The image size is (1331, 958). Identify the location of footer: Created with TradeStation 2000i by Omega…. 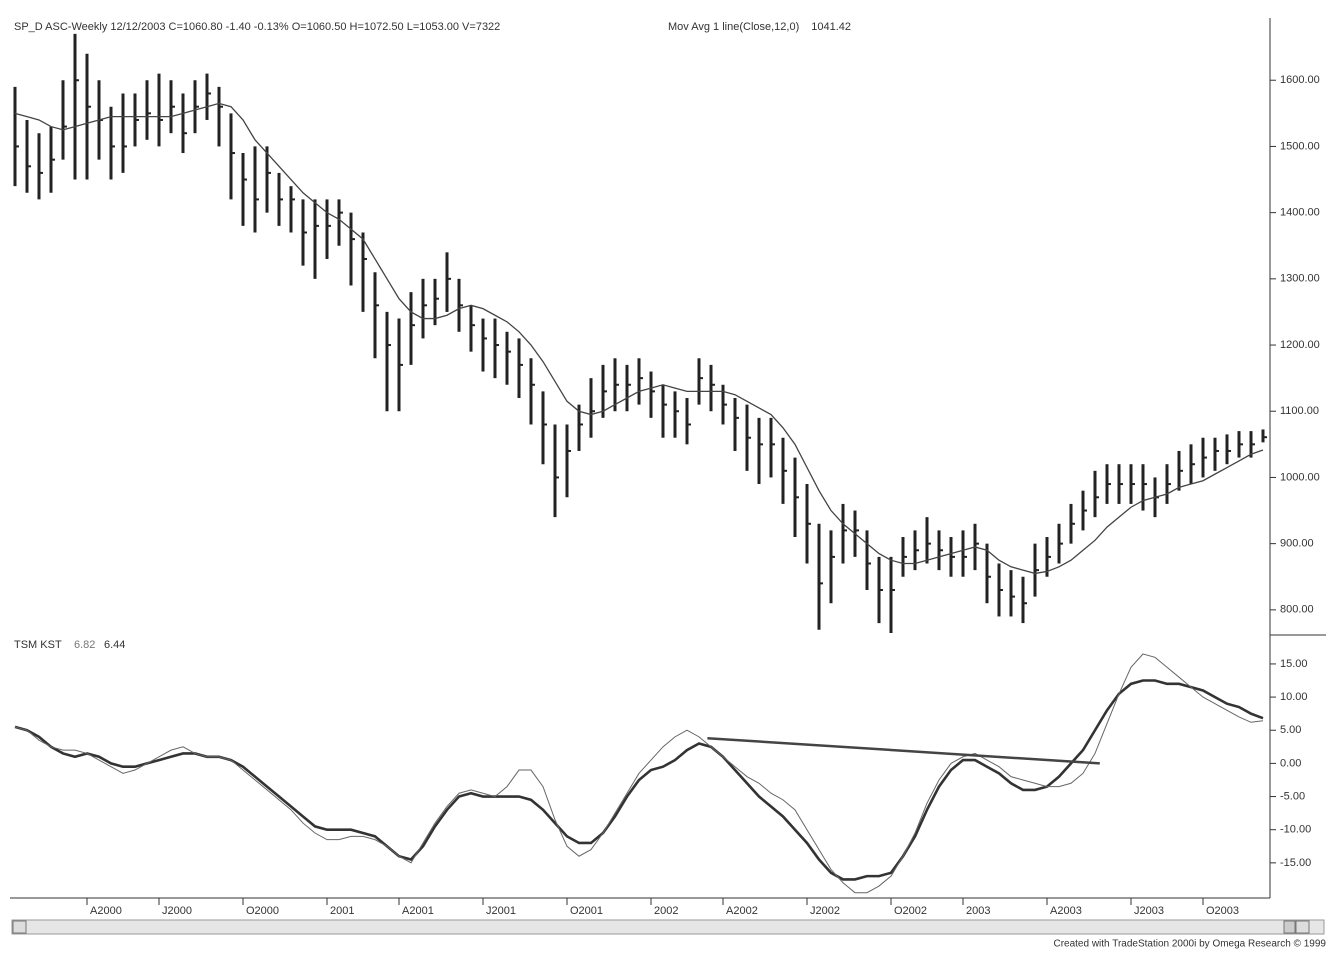
(1189, 944).